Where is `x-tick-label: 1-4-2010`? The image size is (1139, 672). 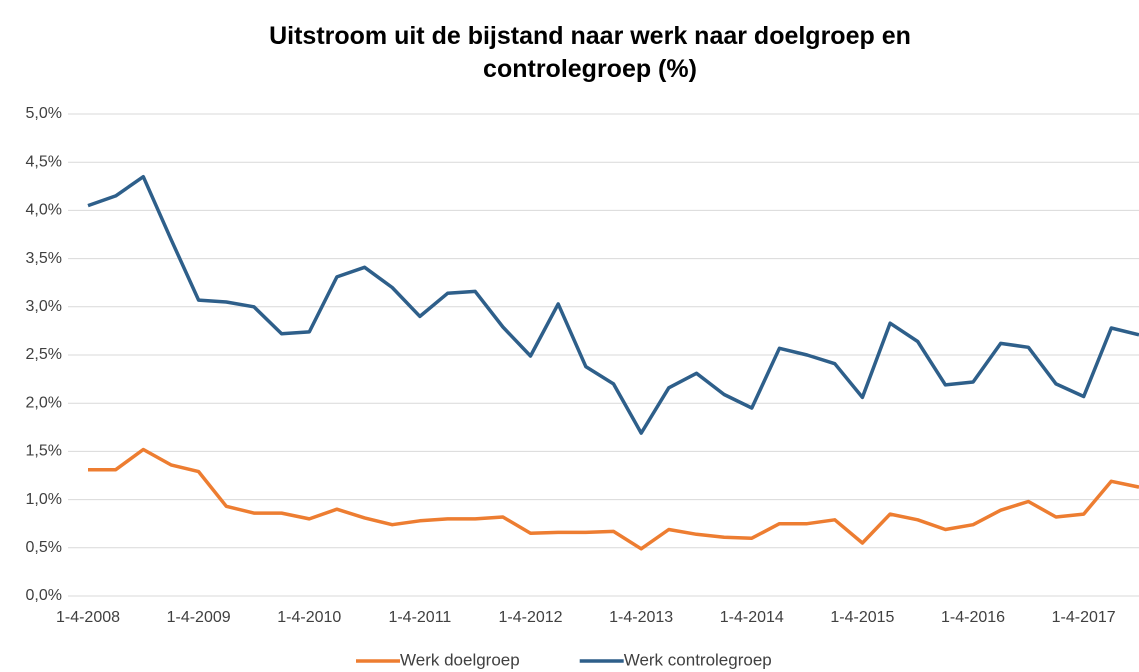 x-tick-label: 1-4-2010 is located at coordinates (309, 617).